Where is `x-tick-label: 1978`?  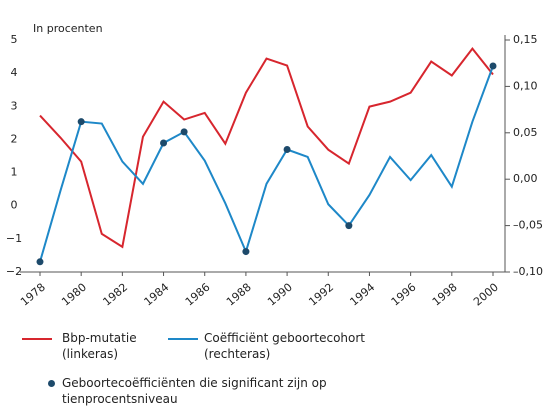
x-tick-label: 1978 is located at coordinates (33, 295).